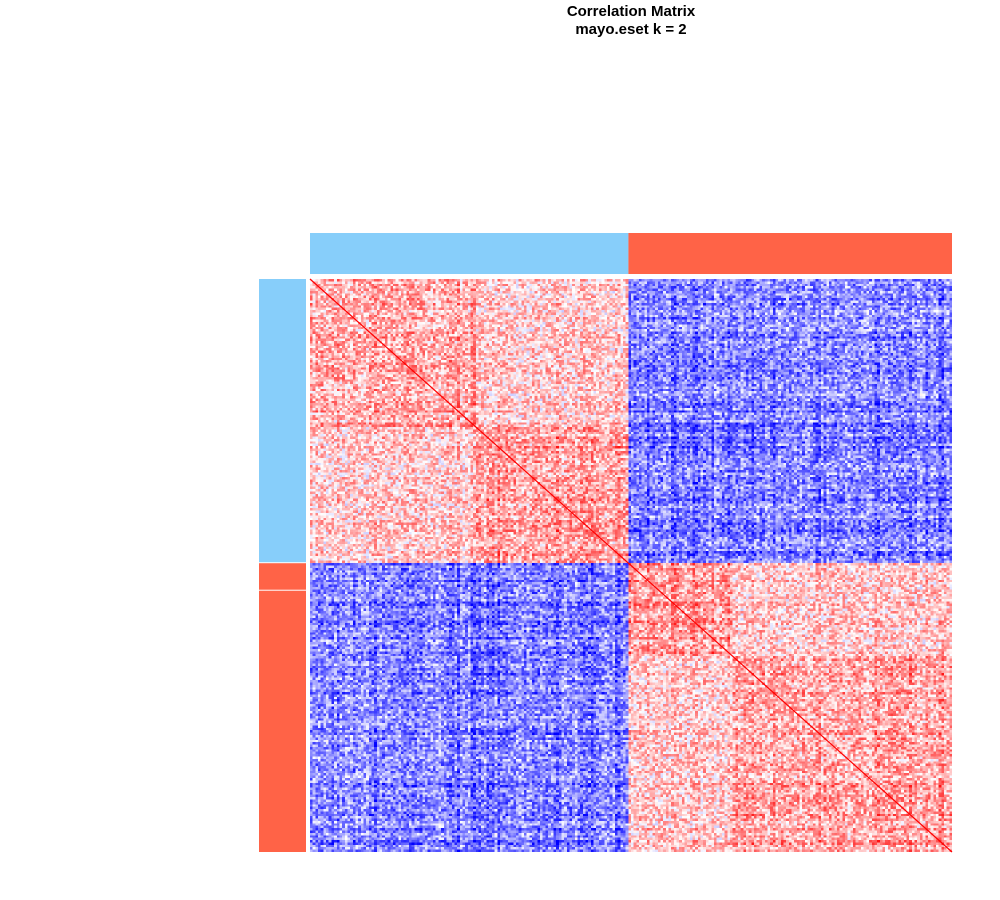 Image resolution: width=1000 pixels, height=900 pixels. I want to click on chart-subtitle: mayo.eset k = 2, so click(630, 29).